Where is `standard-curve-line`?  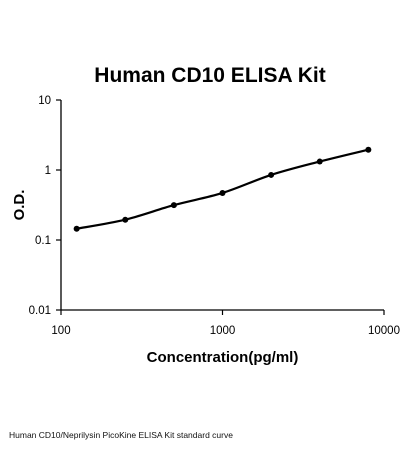 standard-curve-line is located at coordinates (222, 189).